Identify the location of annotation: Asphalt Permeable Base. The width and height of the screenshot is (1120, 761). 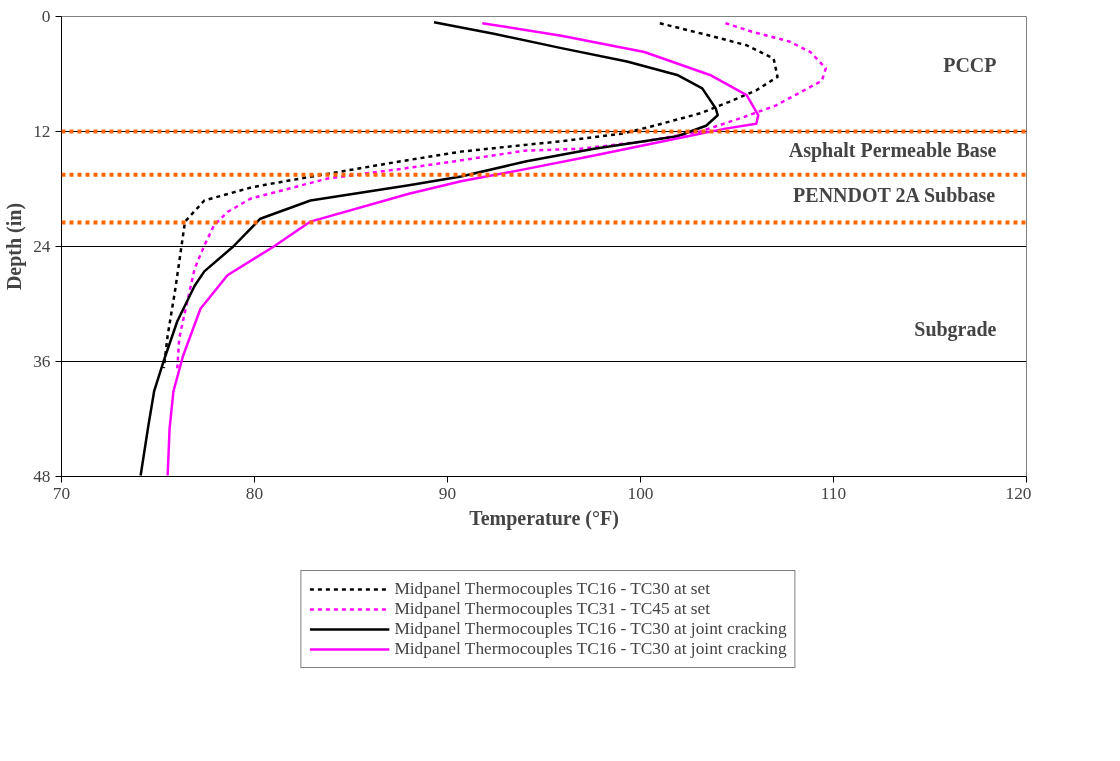
(892, 150).